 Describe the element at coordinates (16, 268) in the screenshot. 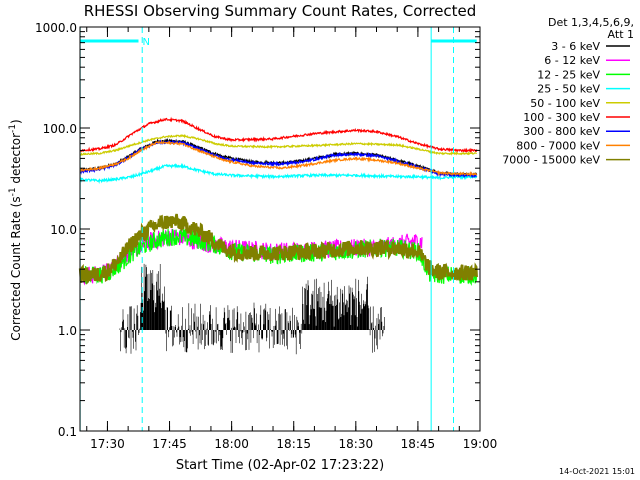

I see `y-axis-label-main: Corrected Count Rate (s` at that location.